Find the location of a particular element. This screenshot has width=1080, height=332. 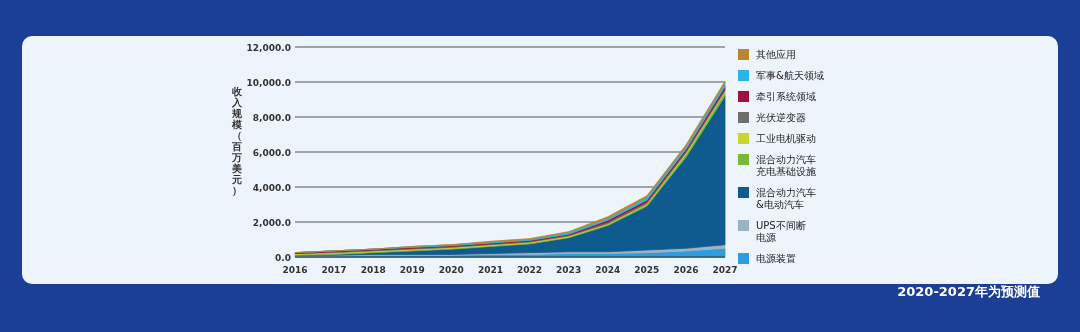

legend-label: 军事&航天领域 is located at coordinates (790, 75).